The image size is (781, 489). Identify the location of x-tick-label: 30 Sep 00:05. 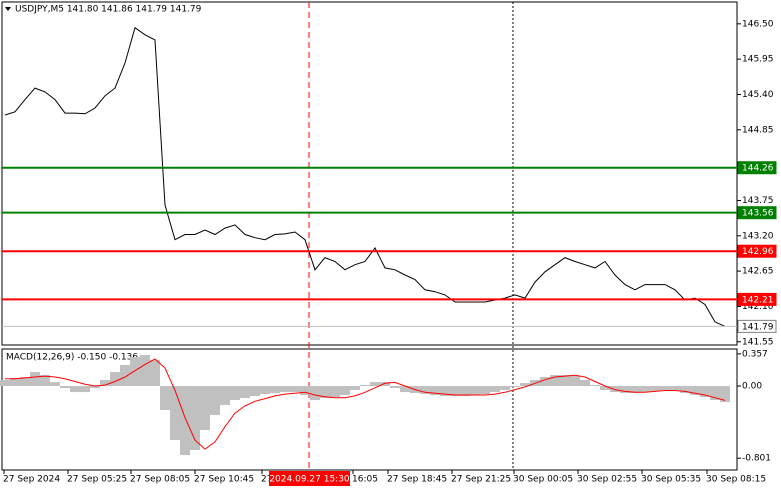
(543, 480).